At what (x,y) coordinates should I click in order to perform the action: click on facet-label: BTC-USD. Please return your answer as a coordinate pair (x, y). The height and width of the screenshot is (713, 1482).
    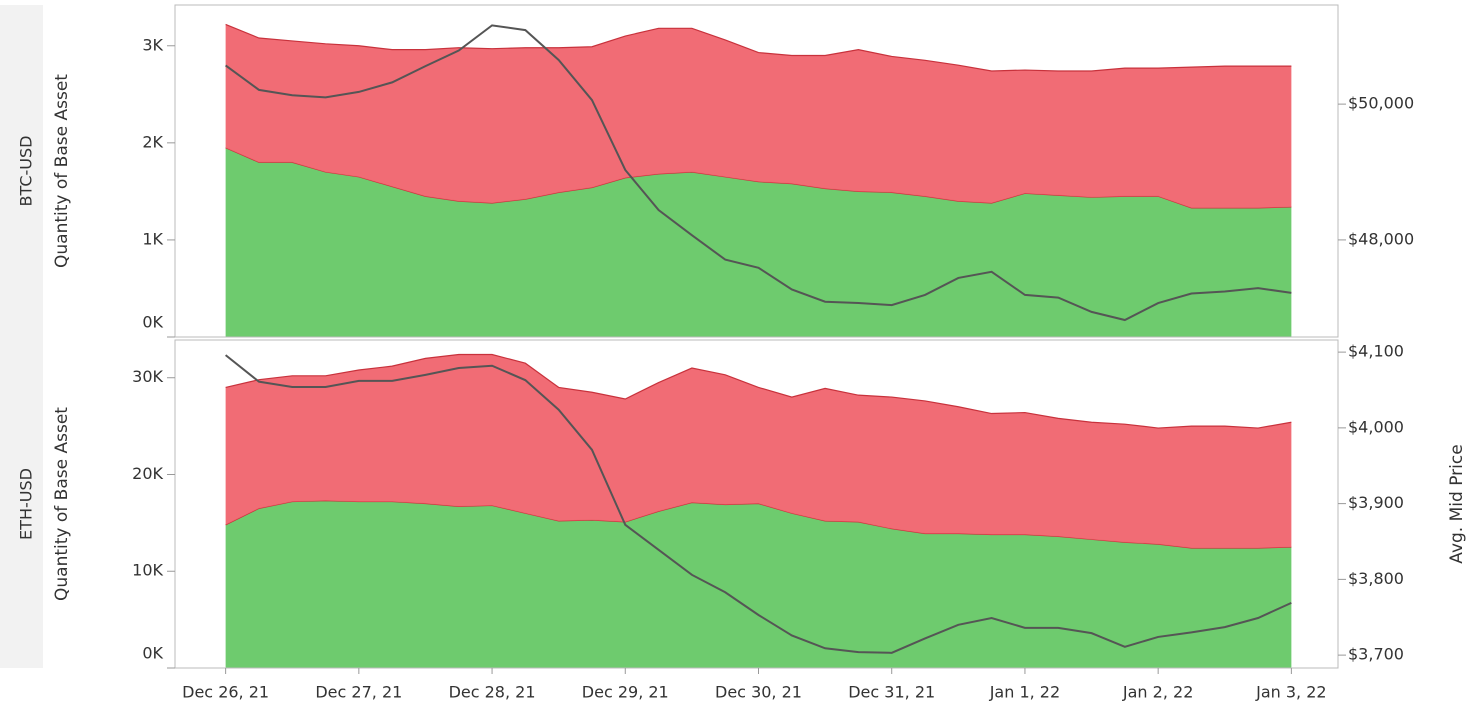
    Looking at the image, I should click on (26, 171).